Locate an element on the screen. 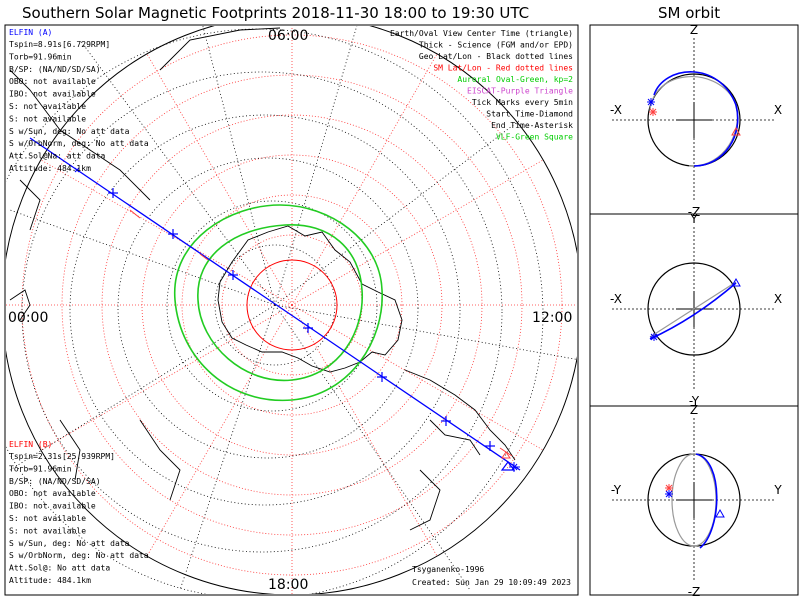  orbit-title: SM orbit is located at coordinates (689, 13).